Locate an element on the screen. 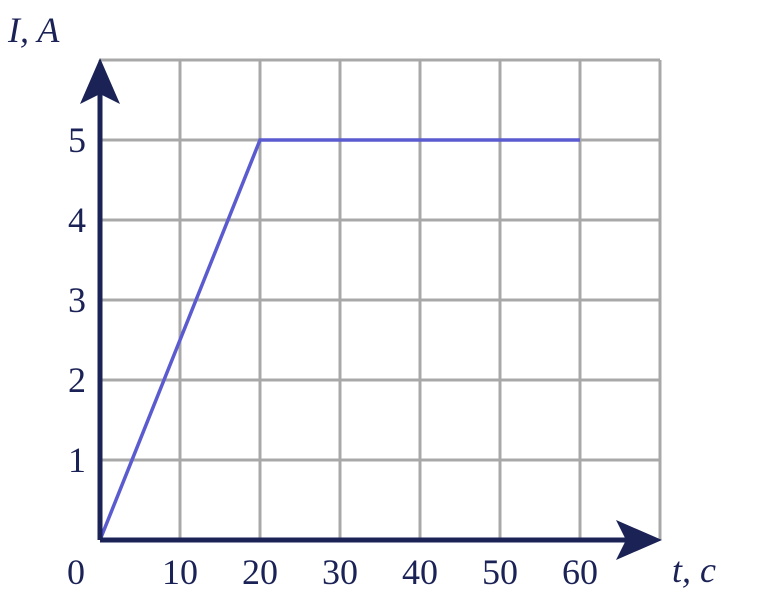 This screenshot has width=767, height=610. x-tick-label: 0 is located at coordinates (76, 572).